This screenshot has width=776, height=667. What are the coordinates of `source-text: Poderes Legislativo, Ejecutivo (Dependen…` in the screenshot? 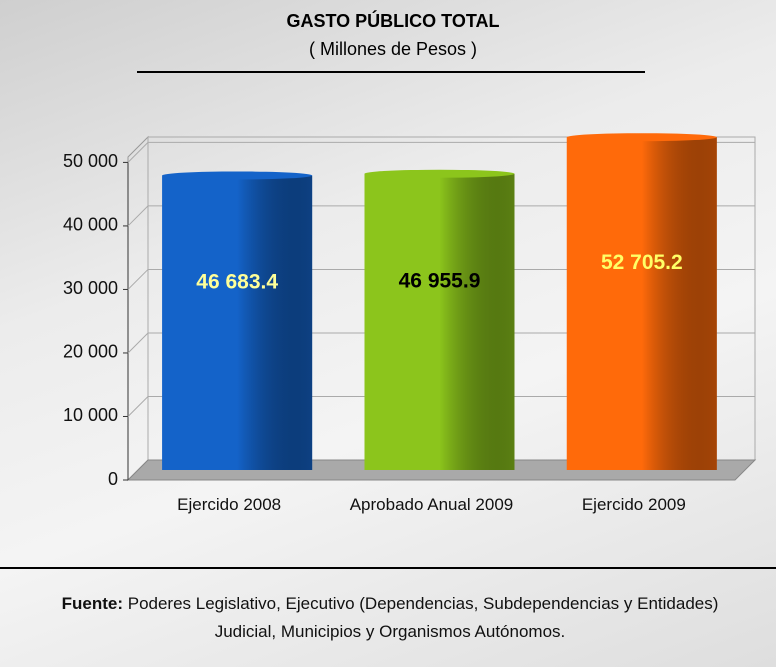 It's located at (423, 617).